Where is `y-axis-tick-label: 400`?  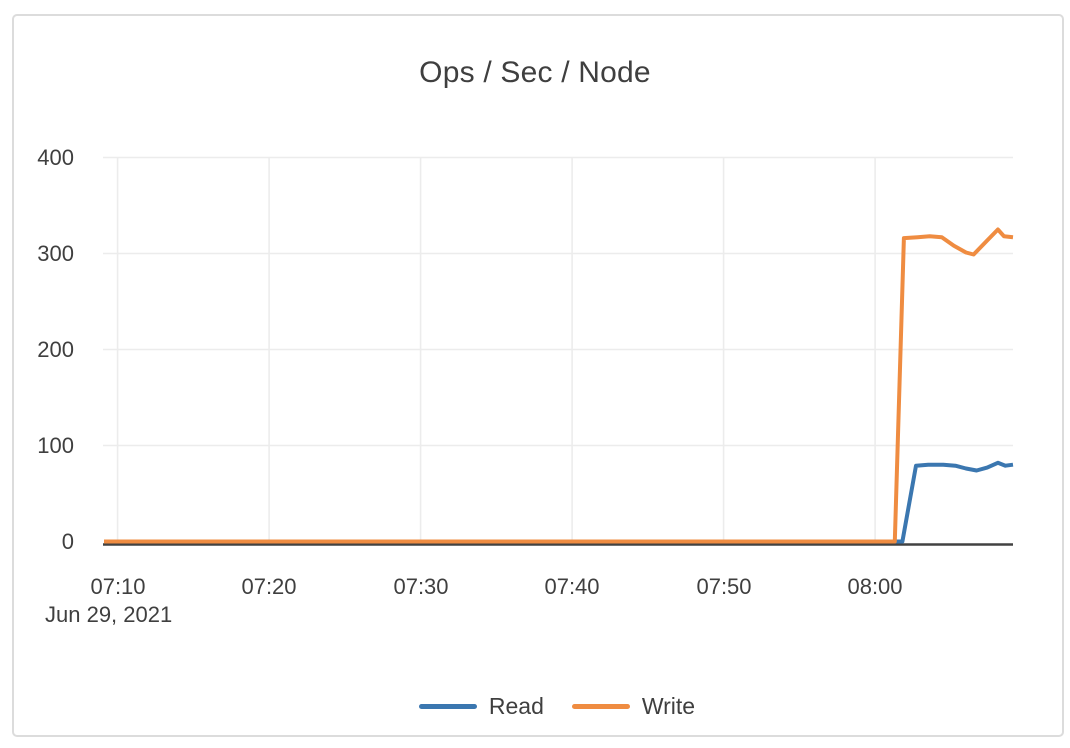 y-axis-tick-label: 400 is located at coordinates (55, 157).